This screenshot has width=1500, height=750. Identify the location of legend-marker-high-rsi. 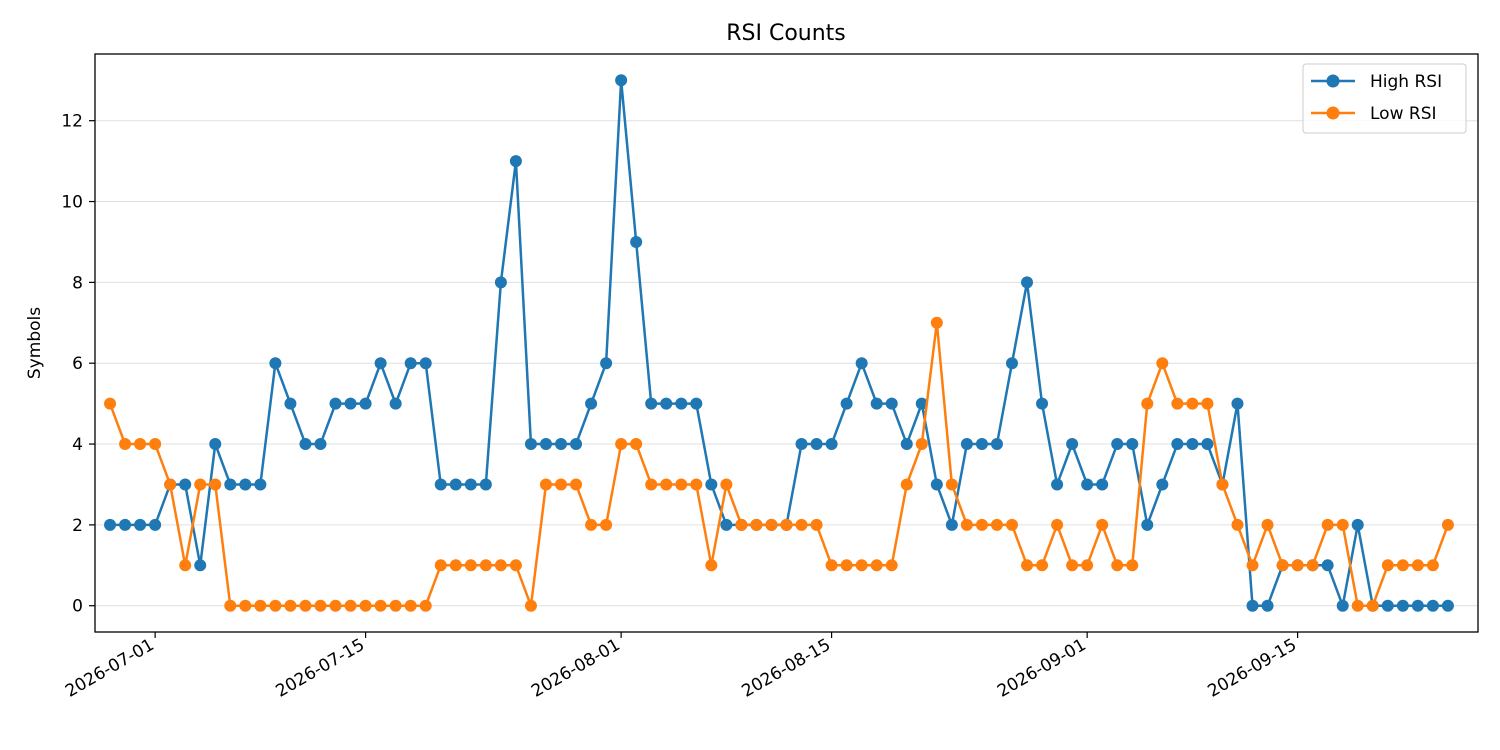
(1333, 81).